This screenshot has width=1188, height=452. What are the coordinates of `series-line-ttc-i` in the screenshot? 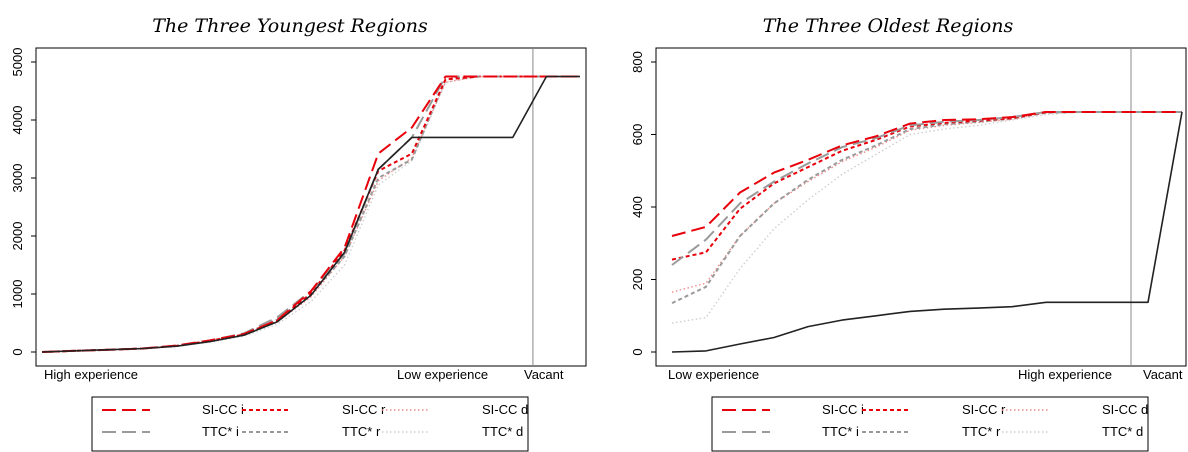 It's located at (926, 188).